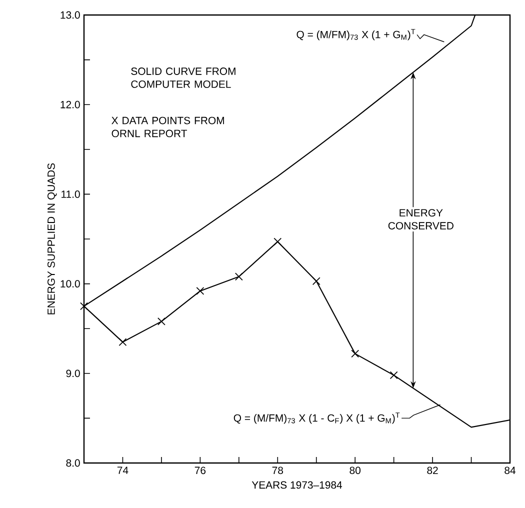 Image resolution: width=525 pixels, height=508 pixels. What do you see at coordinates (70, 284) in the screenshot?
I see `y-tick-label: 10.0` at bounding box center [70, 284].